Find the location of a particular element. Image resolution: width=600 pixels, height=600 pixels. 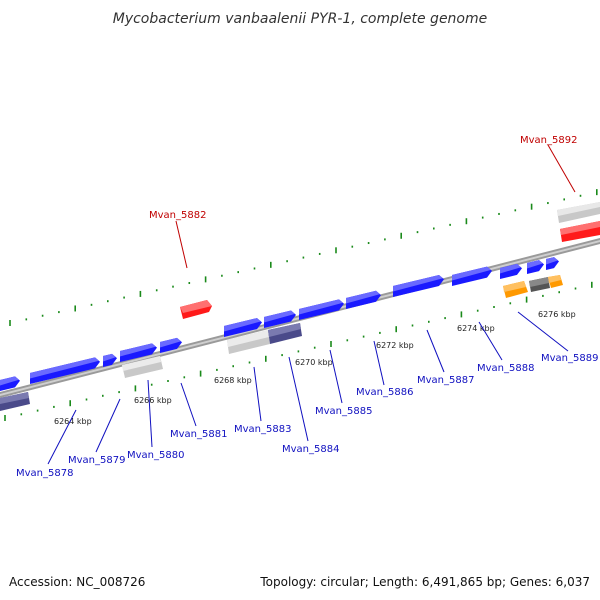

pseudo-feature-top is located at coordinates (578, 212).